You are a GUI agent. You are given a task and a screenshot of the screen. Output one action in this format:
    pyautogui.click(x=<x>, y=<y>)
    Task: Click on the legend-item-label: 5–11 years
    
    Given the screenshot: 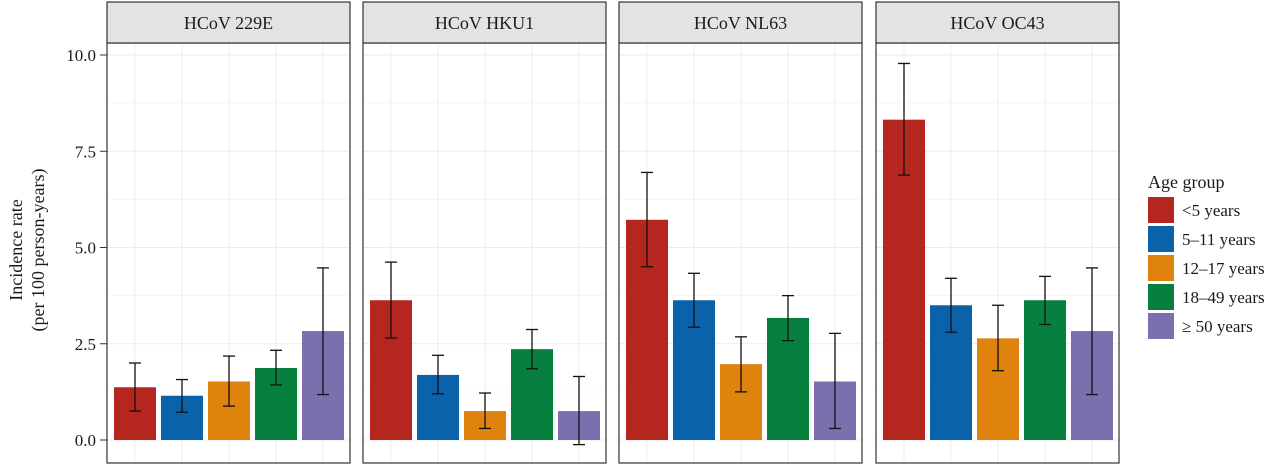 What is the action you would take?
    pyautogui.click(x=1219, y=239)
    